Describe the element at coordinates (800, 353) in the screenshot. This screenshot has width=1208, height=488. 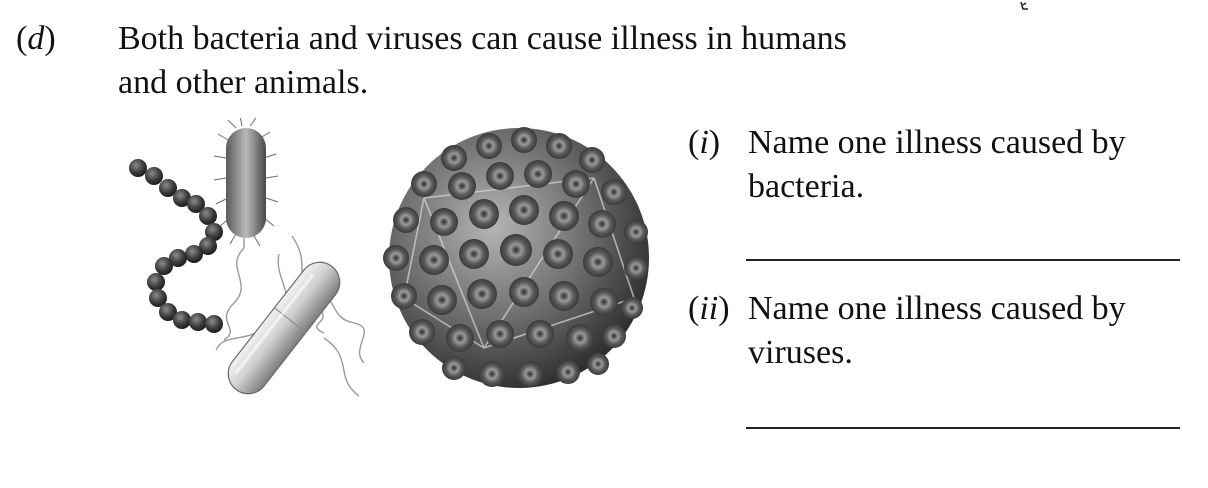
I see `sub-question-ii-line-2: viruses.` at that location.